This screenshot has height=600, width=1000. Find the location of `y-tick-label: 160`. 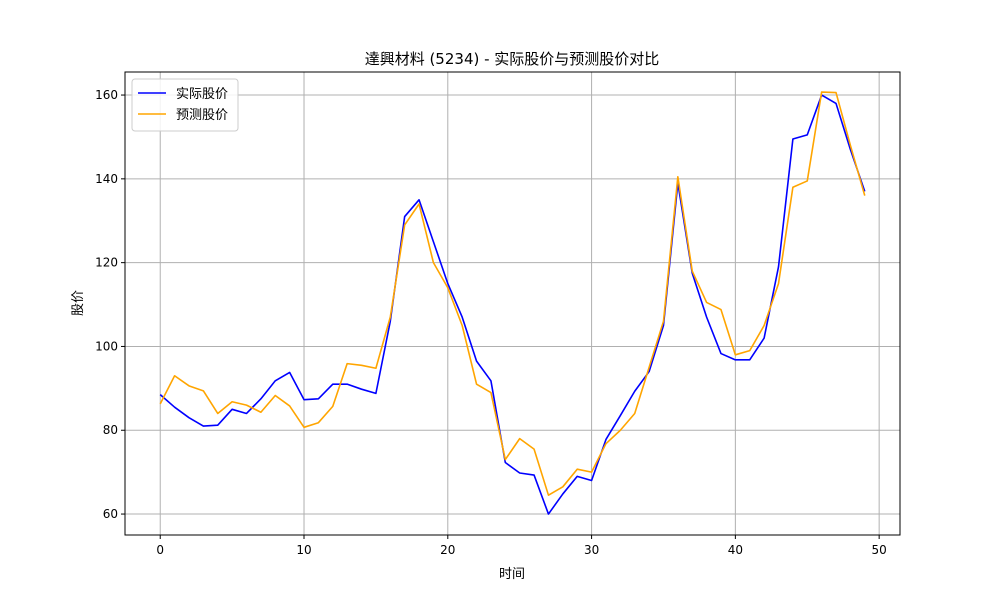

y-tick-label: 160 is located at coordinates (106, 95).